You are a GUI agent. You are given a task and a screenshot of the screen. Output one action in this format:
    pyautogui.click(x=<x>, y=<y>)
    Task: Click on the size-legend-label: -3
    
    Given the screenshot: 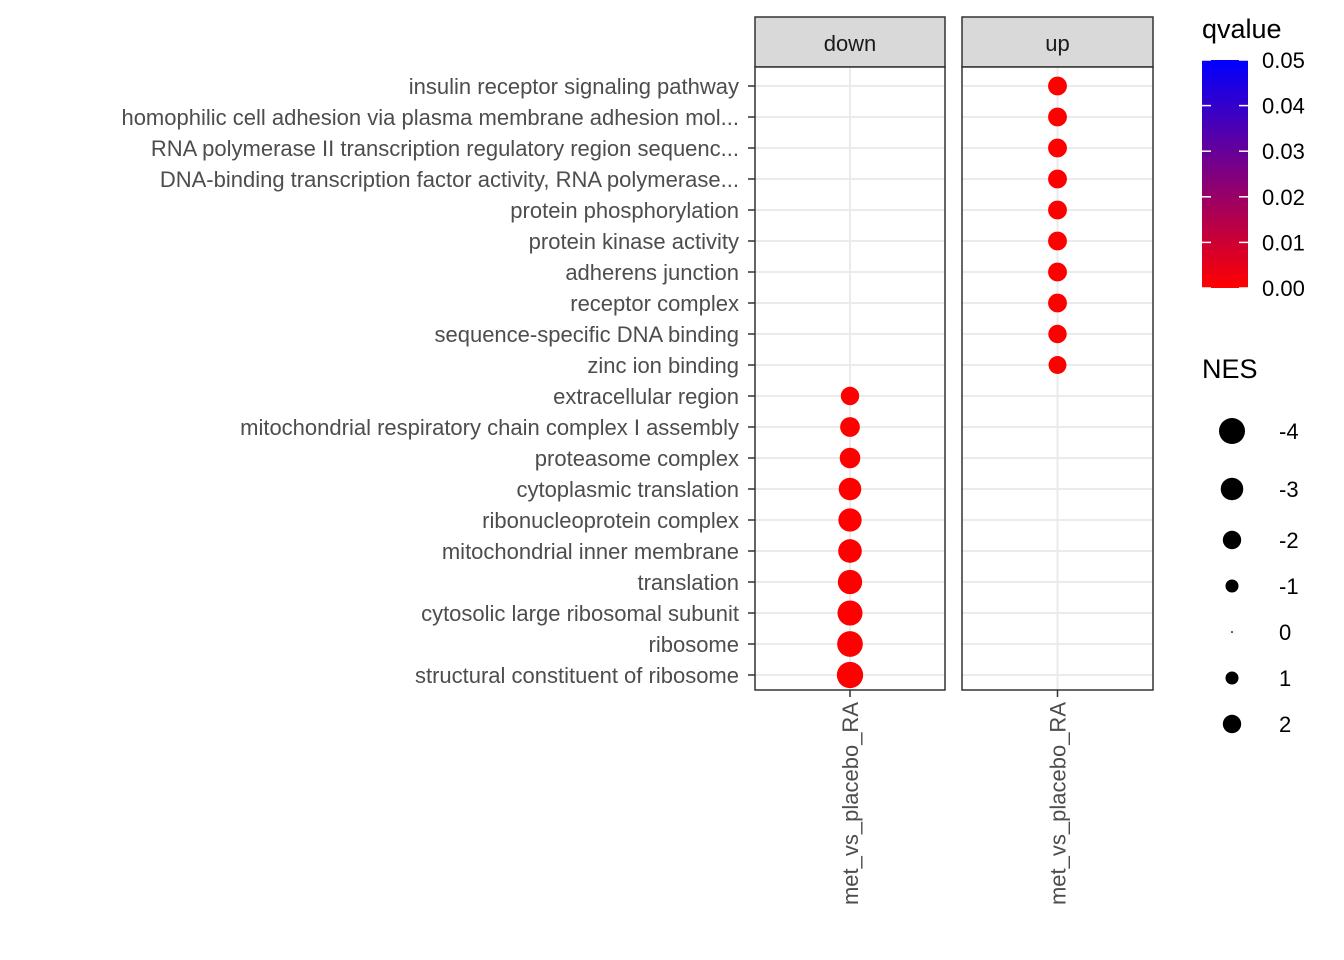 What is the action you would take?
    pyautogui.click(x=1289, y=489)
    